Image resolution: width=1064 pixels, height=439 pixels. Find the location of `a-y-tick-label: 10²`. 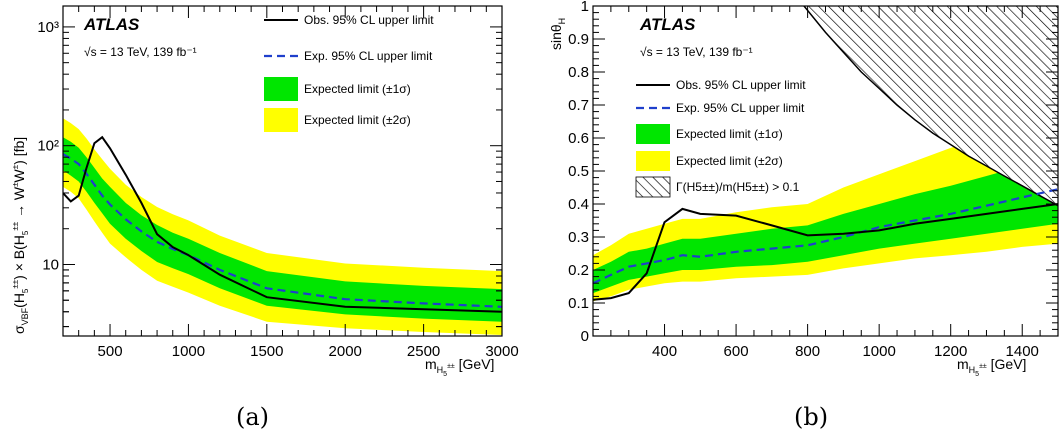

a-y-tick-label: 10² is located at coordinates (48, 146).